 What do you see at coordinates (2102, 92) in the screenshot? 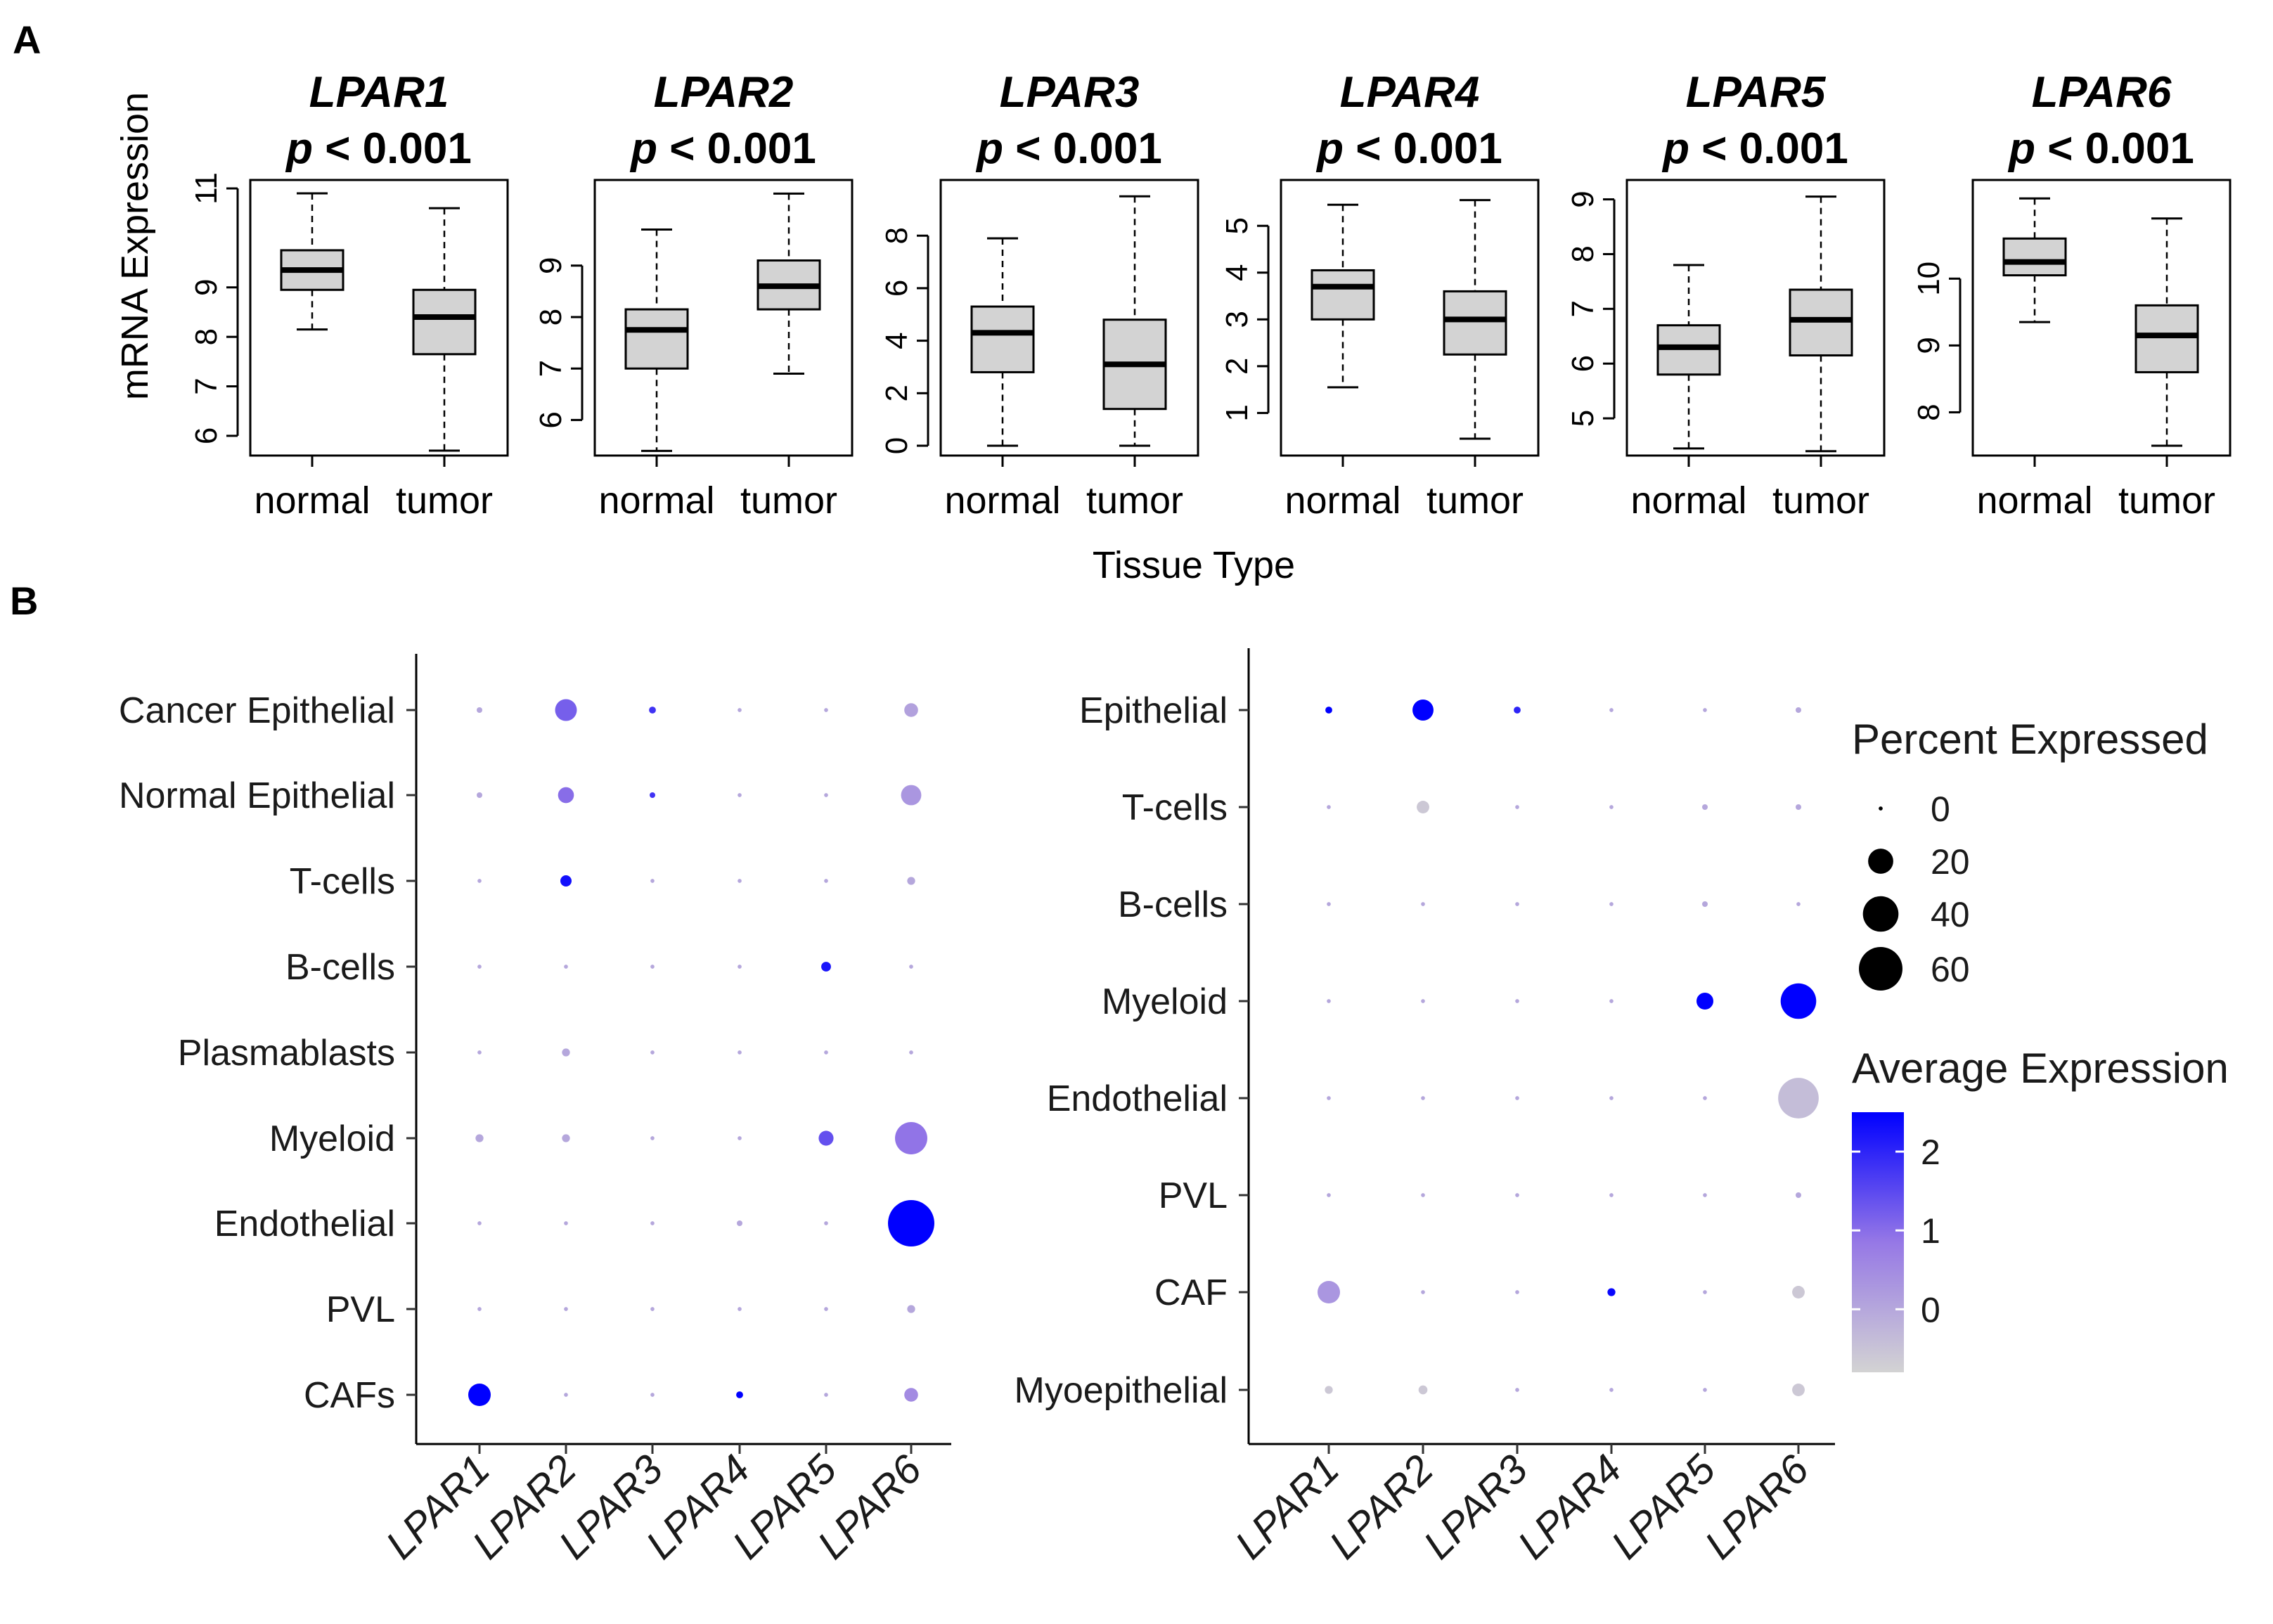
I see `gene-title: LPAR6` at bounding box center [2102, 92].